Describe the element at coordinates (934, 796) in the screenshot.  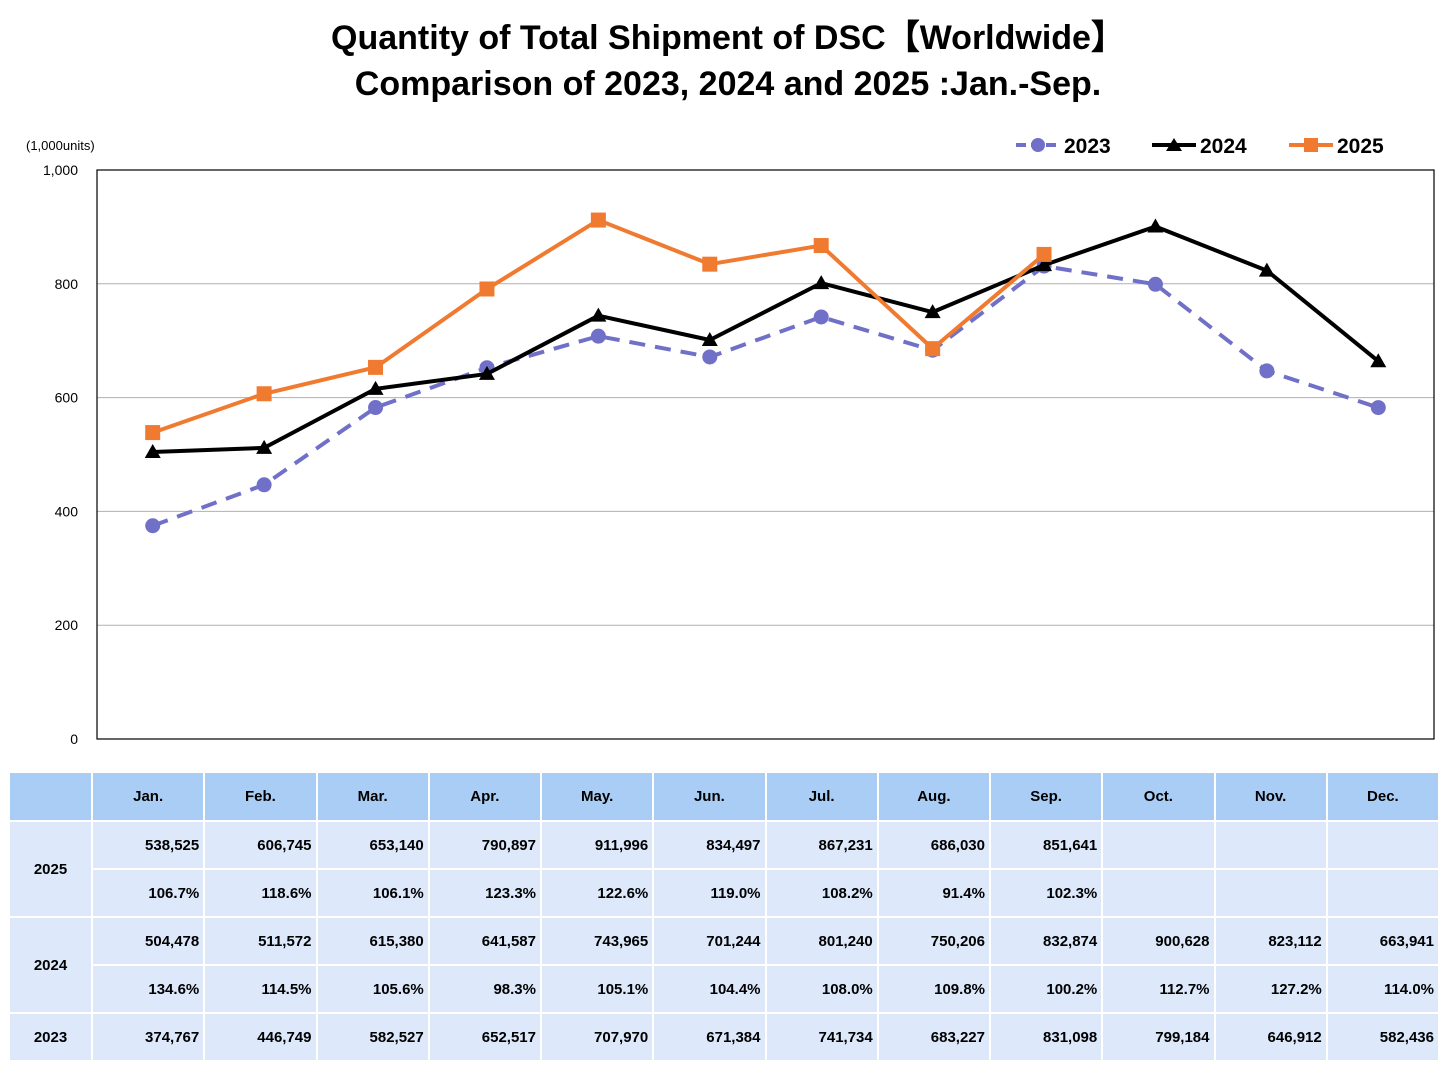
I see `table-month-header: Aug.` at that location.